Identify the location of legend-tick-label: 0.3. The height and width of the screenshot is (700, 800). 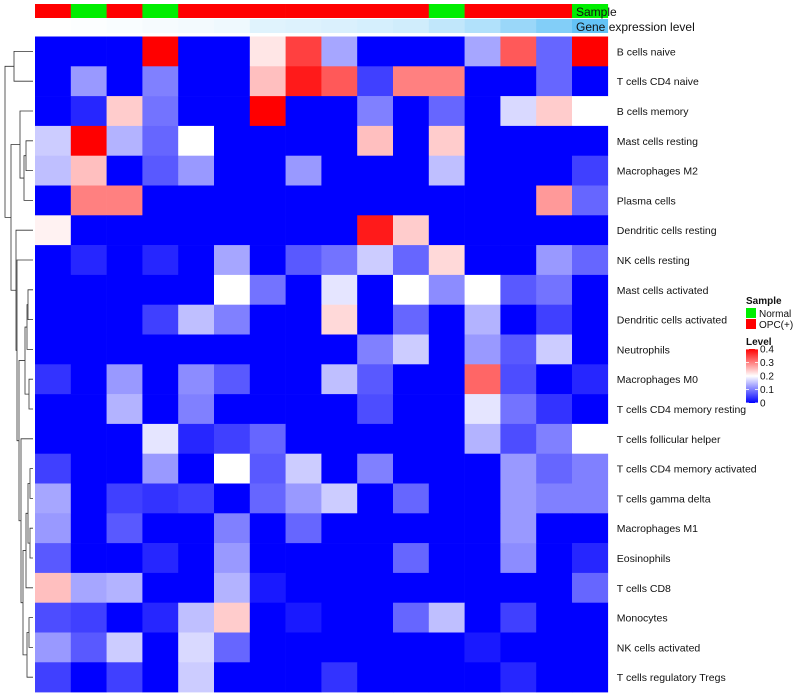
(767, 363).